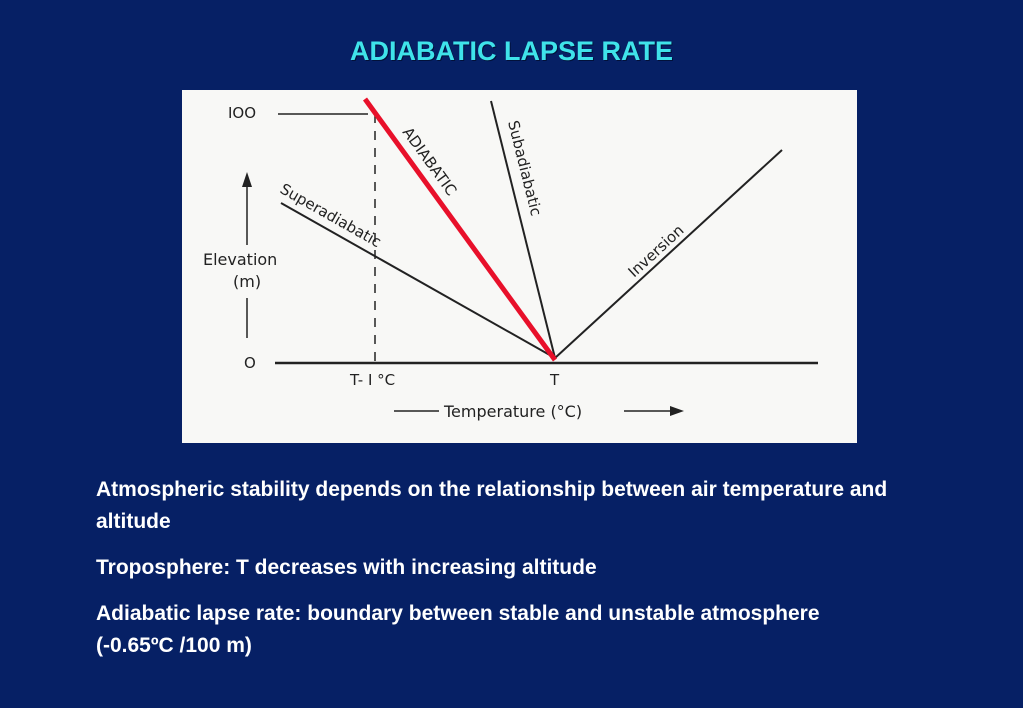 Image resolution: width=1023 pixels, height=708 pixels. I want to click on x-tick-left-label: T- I °C, so click(372, 380).